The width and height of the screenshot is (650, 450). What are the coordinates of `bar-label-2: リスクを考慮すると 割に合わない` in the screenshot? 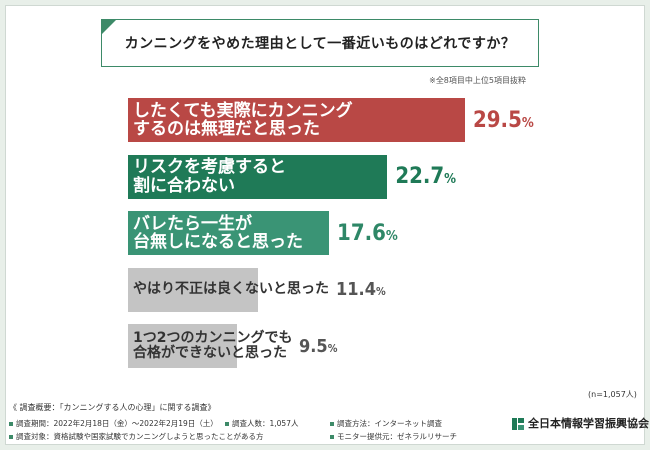 It's located at (209, 176).